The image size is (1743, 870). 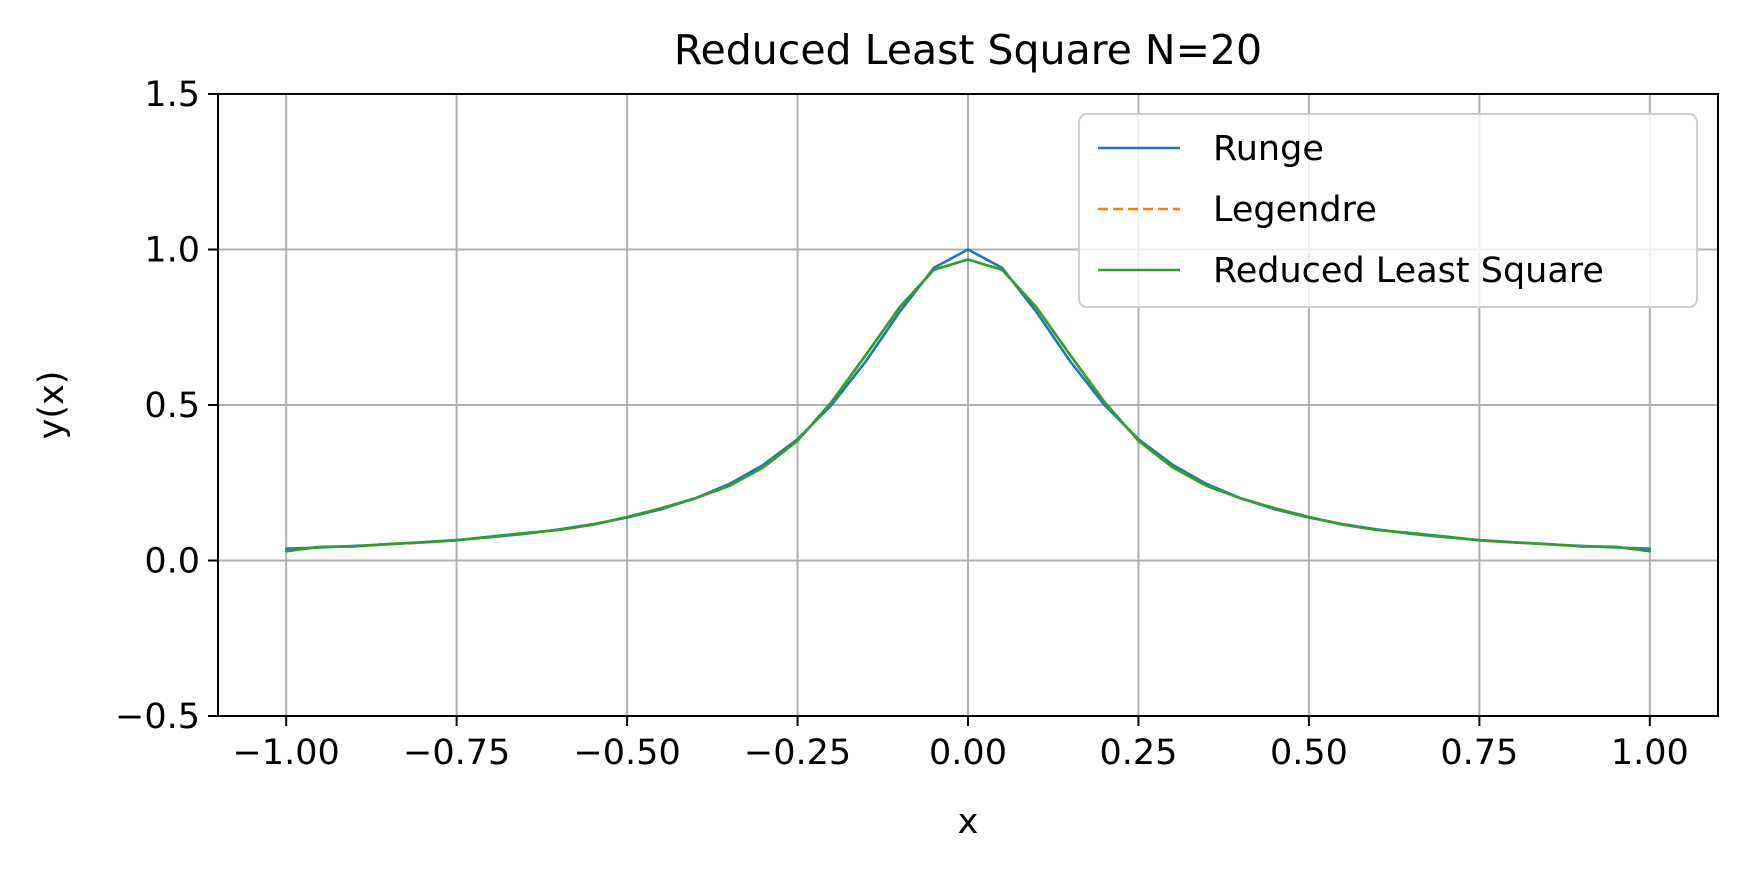 I want to click on y-tick-label: 0.5, so click(x=172, y=406).